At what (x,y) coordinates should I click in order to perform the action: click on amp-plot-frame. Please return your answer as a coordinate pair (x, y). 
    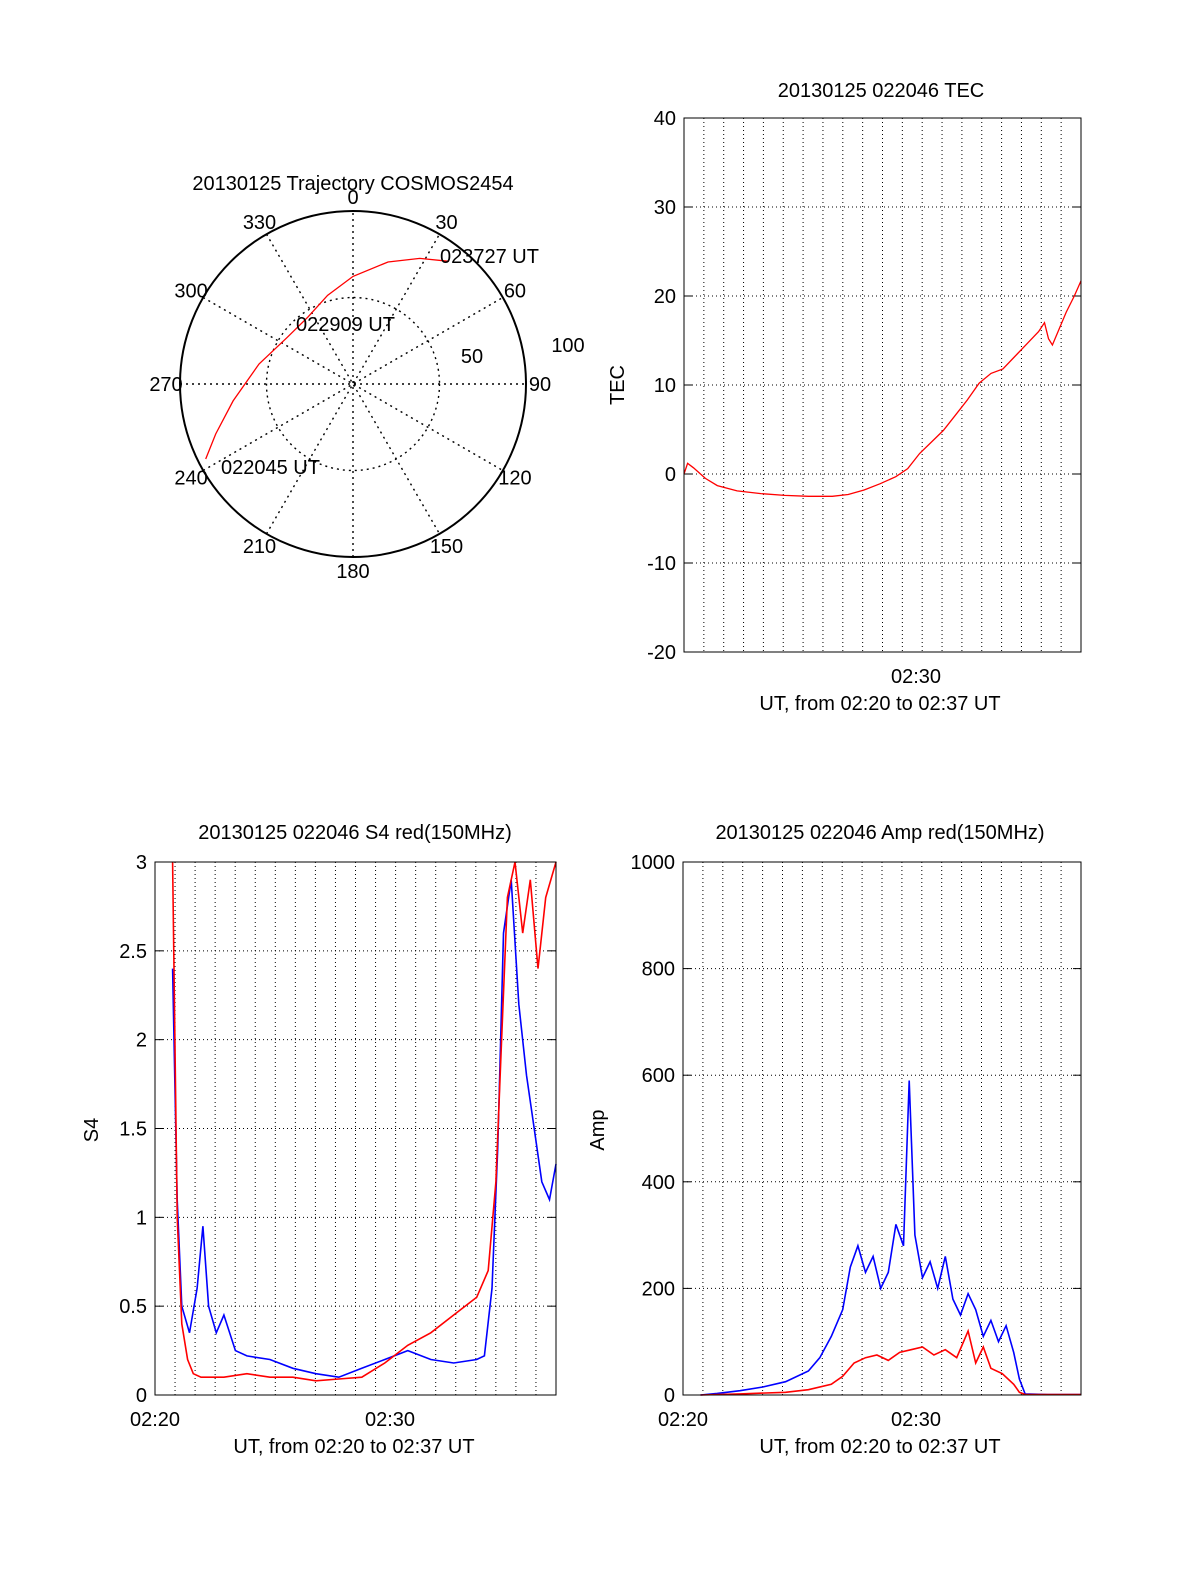
    Looking at the image, I should click on (882, 1128).